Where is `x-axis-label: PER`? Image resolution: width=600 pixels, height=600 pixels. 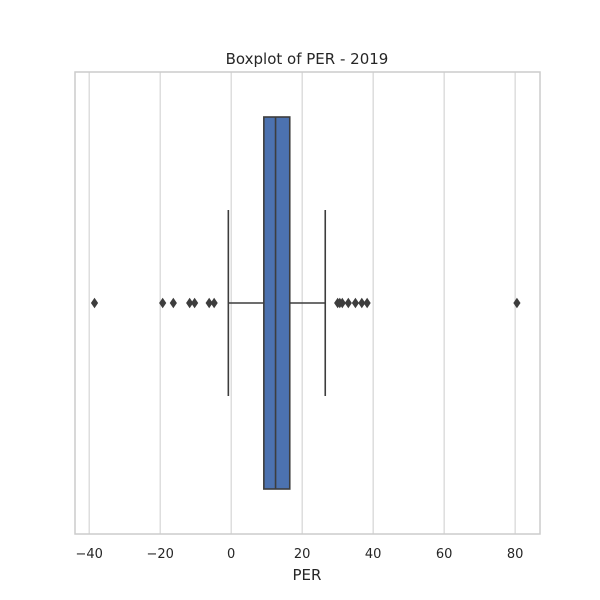
x-axis-label: PER is located at coordinates (307, 575).